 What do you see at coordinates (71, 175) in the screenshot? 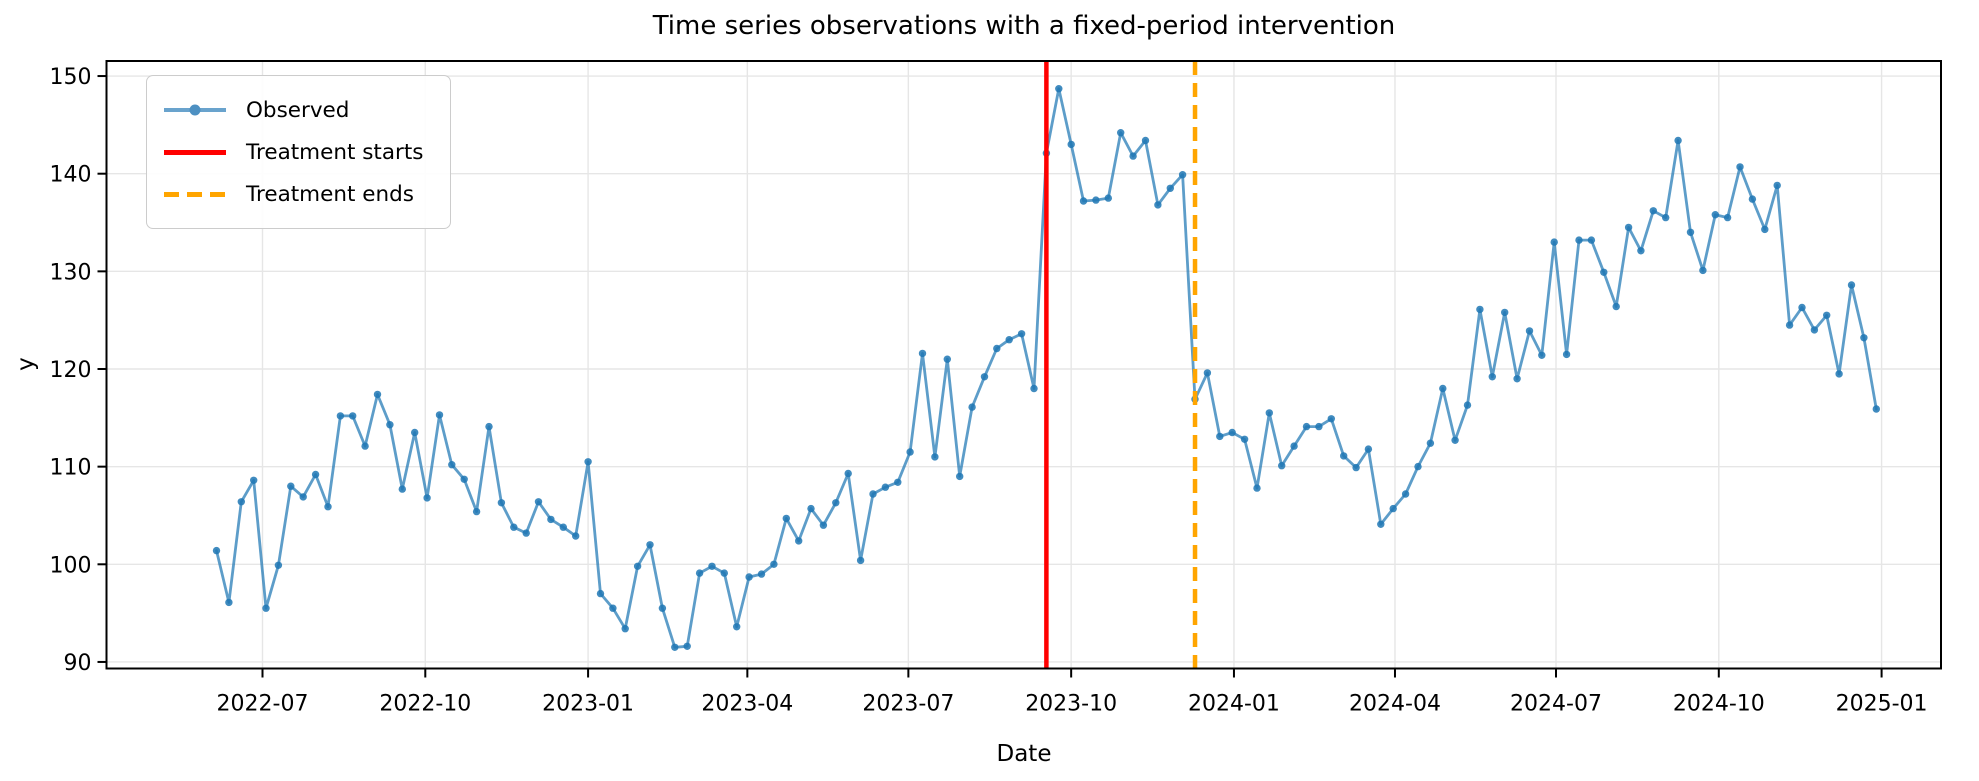
I see `y-tick-label: 140` at bounding box center [71, 175].